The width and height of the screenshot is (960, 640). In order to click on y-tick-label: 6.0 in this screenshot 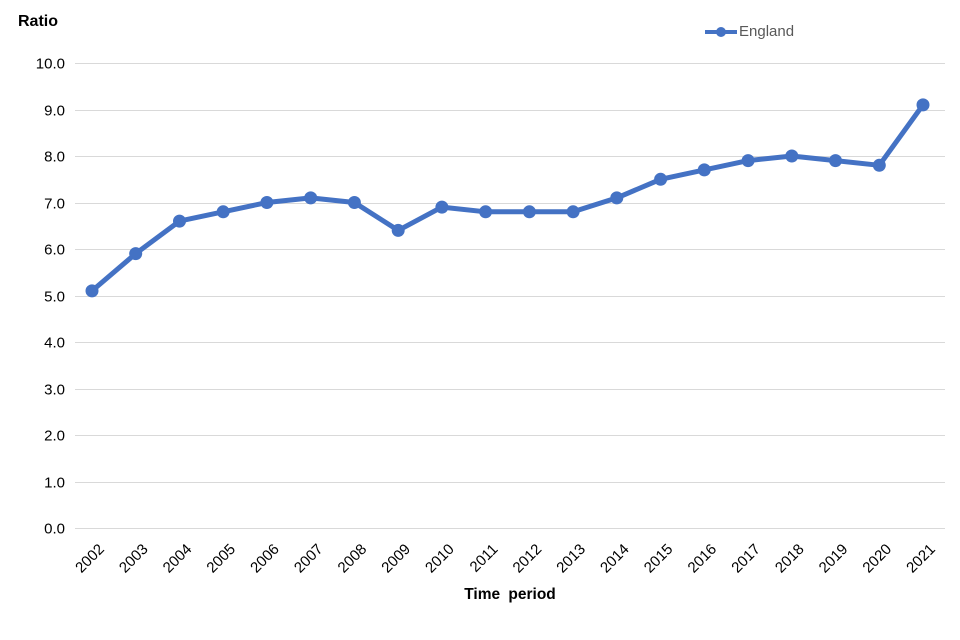, I will do `click(54, 250)`.